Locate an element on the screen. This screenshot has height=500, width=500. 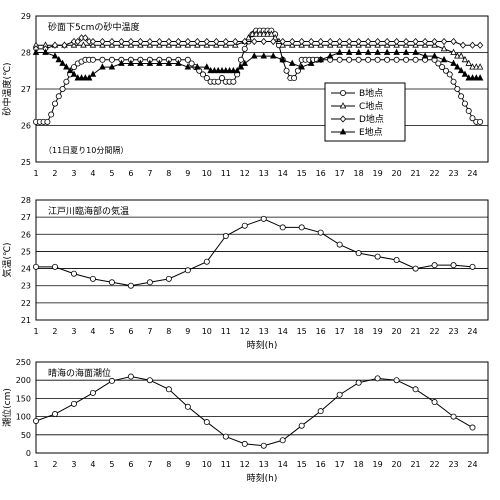
x-tick-label: 9 is located at coordinates (187, 464).